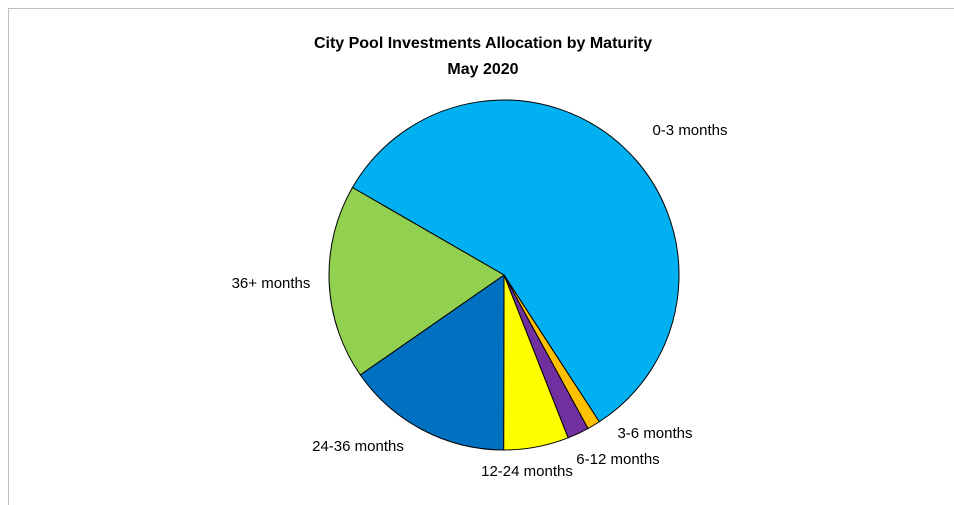 This screenshot has height=505, width=954. What do you see at coordinates (358, 446) in the screenshot?
I see `slice-label: 24-36 months` at bounding box center [358, 446].